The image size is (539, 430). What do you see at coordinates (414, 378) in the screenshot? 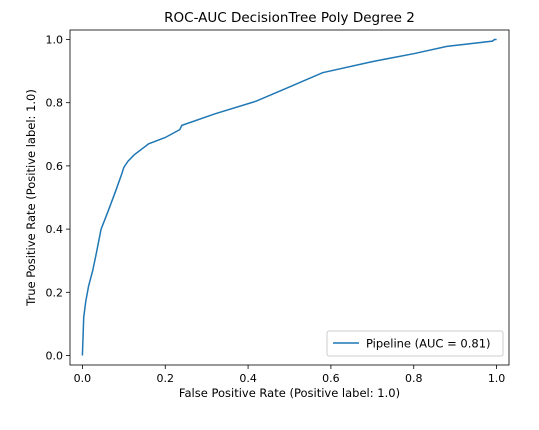
I see `x-tick-label: 0.8` at bounding box center [414, 378].